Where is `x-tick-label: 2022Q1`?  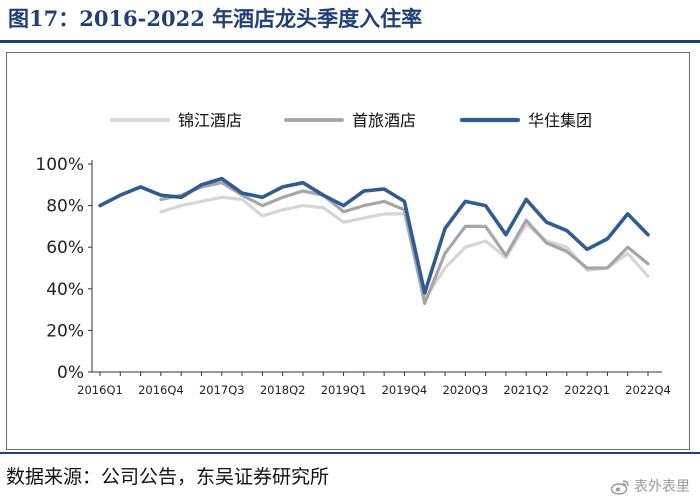
x-tick-label: 2022Q1 is located at coordinates (587, 390).